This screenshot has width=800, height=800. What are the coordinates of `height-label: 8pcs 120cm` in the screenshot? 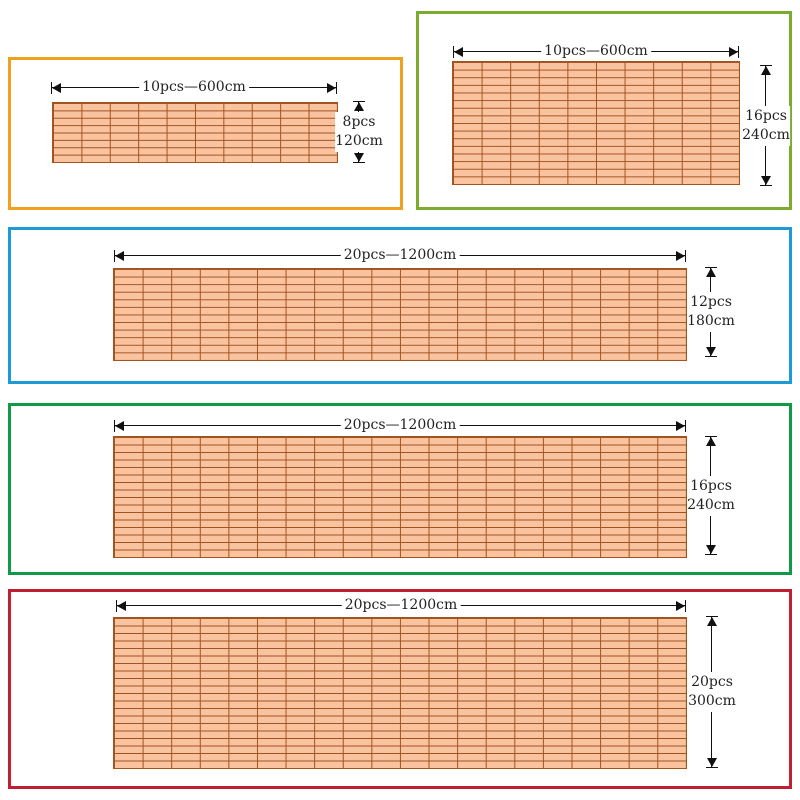 It's located at (359, 132).